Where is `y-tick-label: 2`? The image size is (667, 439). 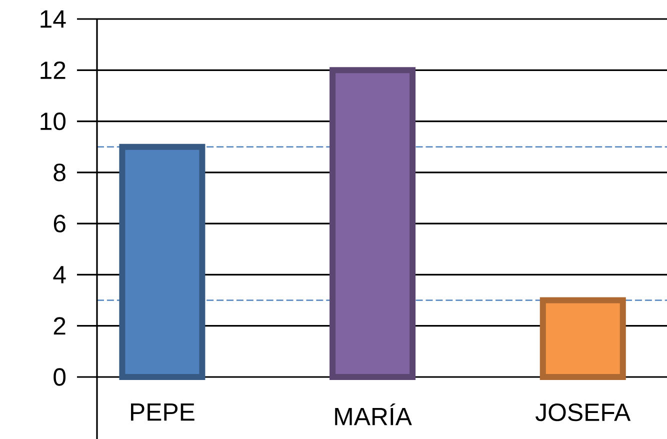 y-tick-label: 2 is located at coordinates (60, 326).